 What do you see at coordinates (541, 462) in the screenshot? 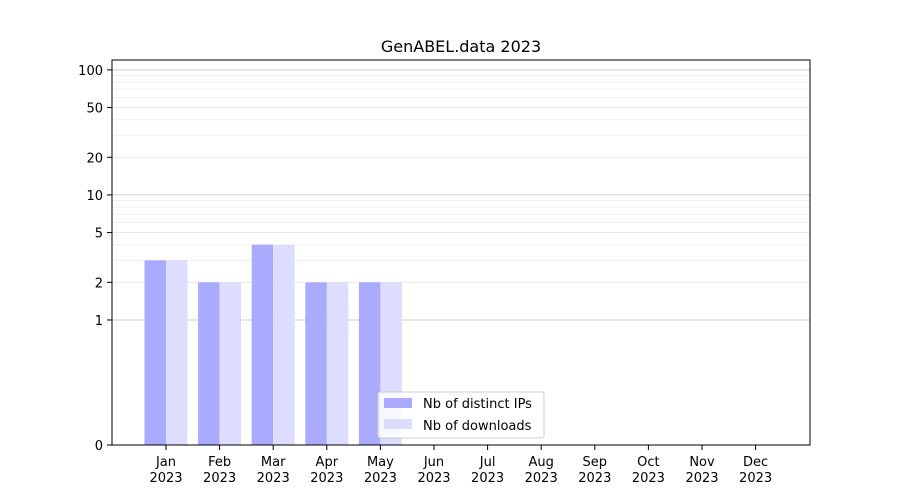
I see `x-tick-label-month: Aug` at bounding box center [541, 462].